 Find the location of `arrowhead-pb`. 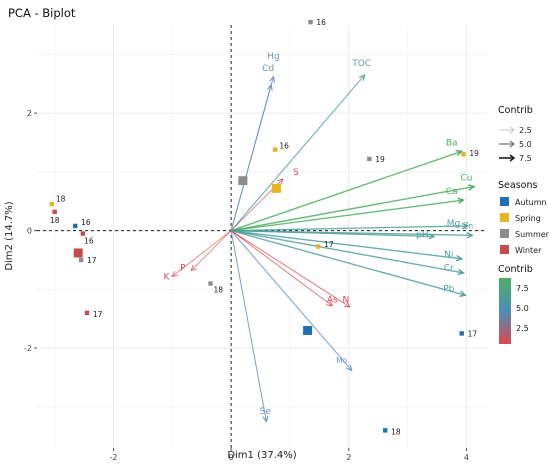

arrowhead-pb is located at coordinates (463, 293).